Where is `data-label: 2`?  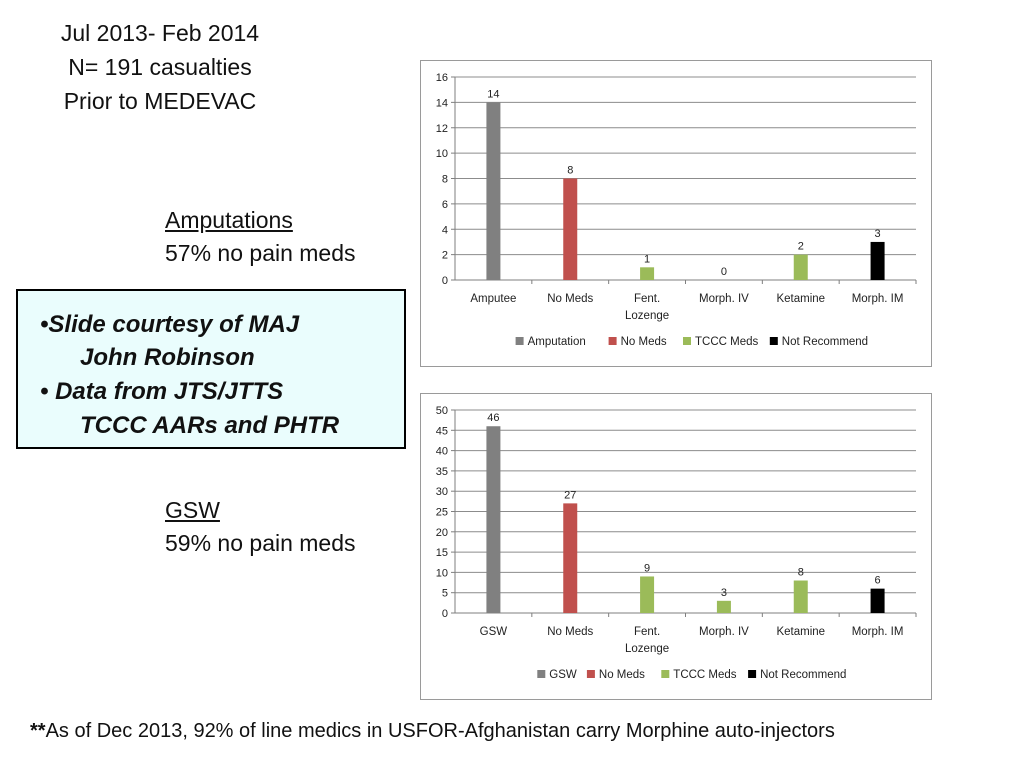 data-label: 2 is located at coordinates (801, 247).